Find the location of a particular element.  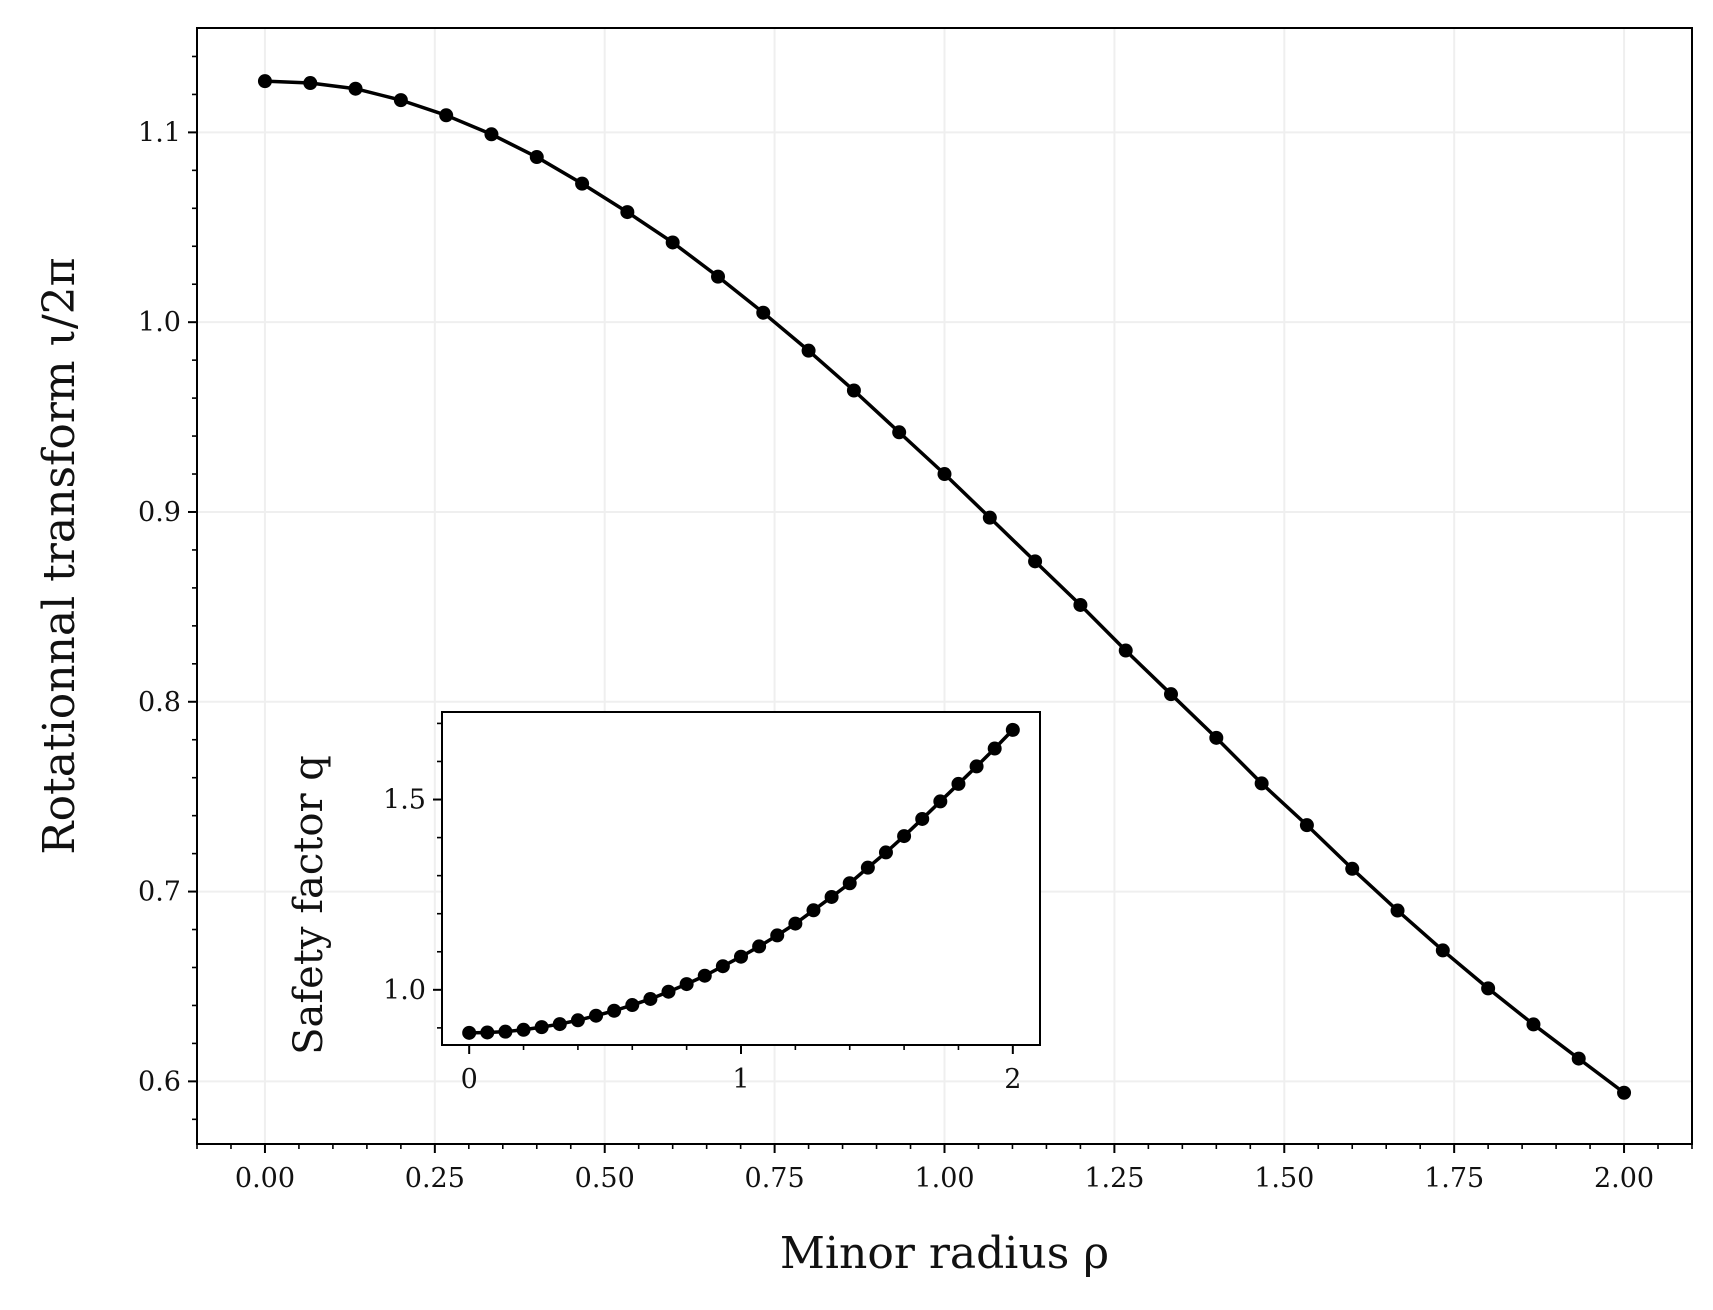

inset-background is located at coordinates (741, 878).